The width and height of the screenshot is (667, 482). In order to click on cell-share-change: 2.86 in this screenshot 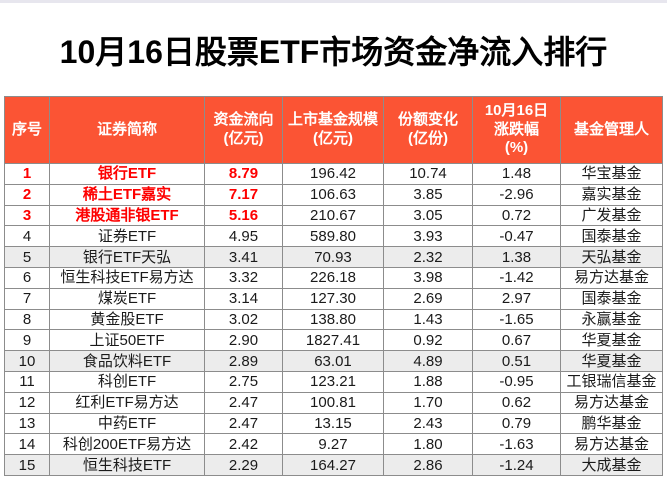, I will do `click(428, 465)`.